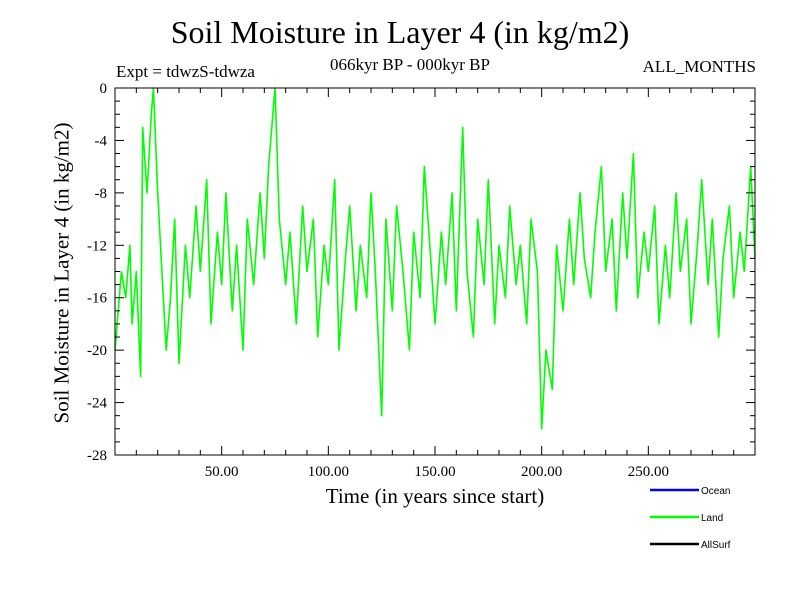  Describe the element at coordinates (97, 246) in the screenshot. I see `y-tick-label: -12` at that location.